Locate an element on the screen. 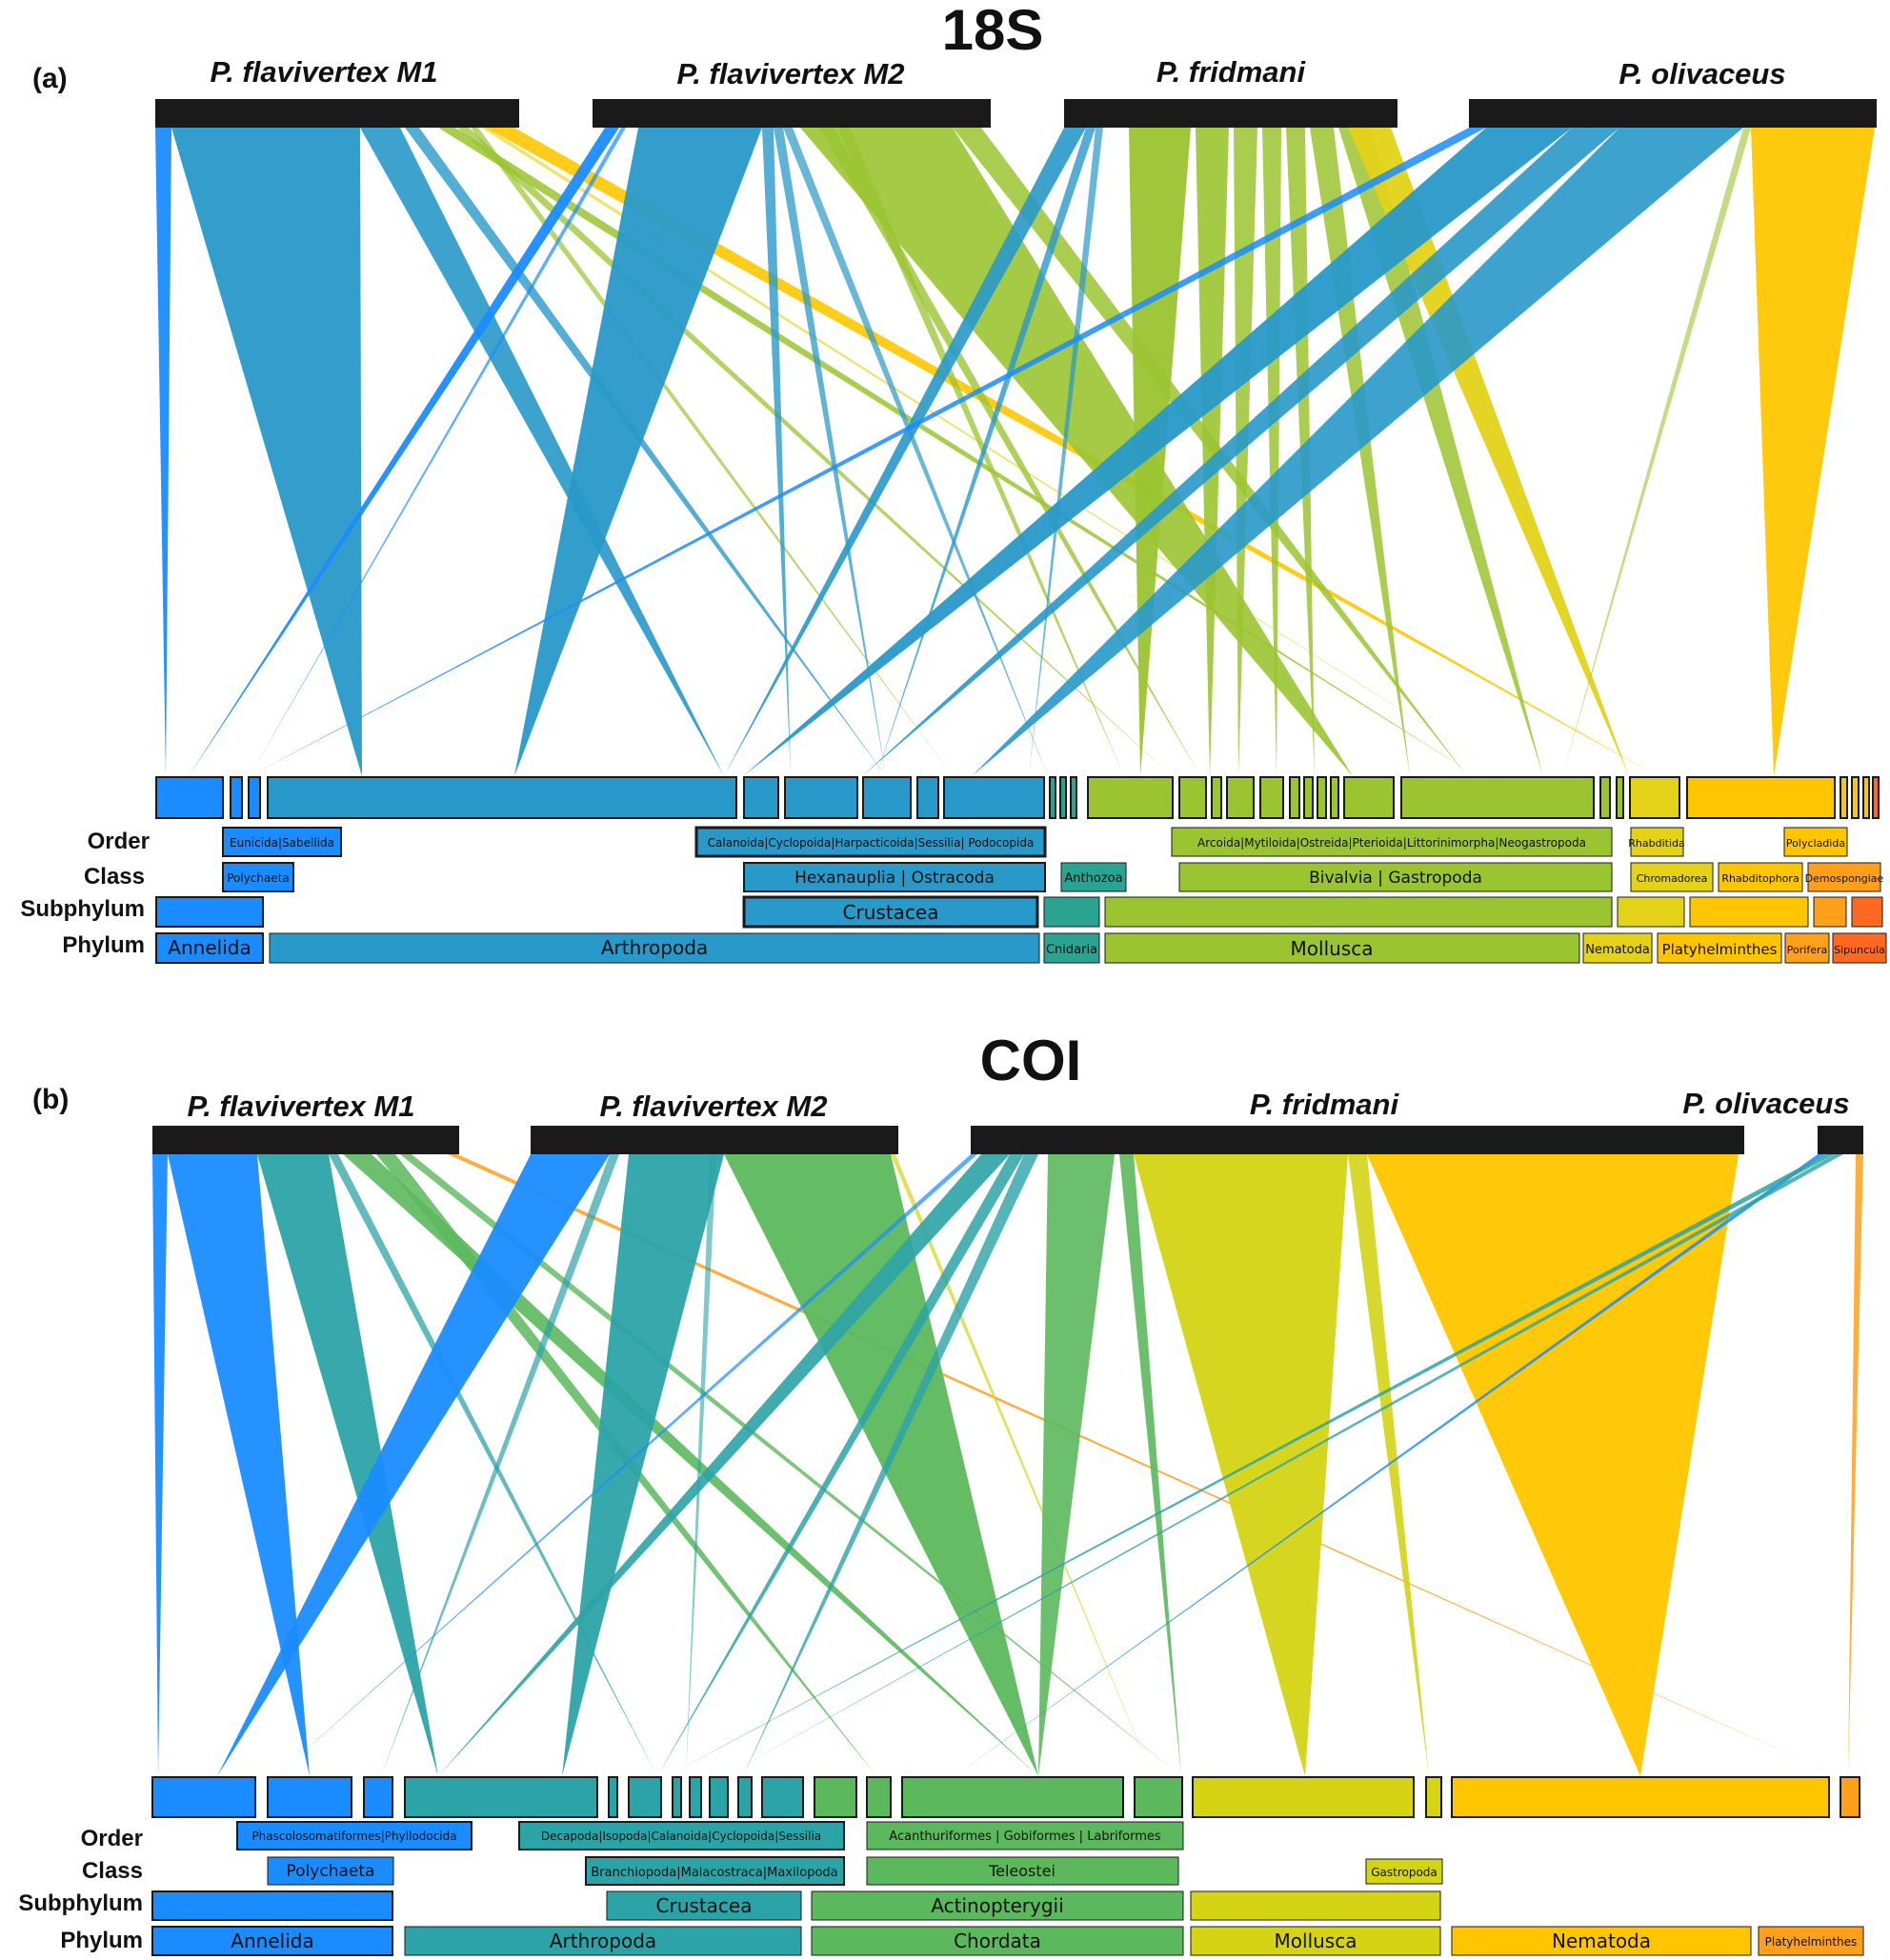 This screenshot has height=1960, width=1890. taxon-label: Sipuncula is located at coordinates (1859, 950).